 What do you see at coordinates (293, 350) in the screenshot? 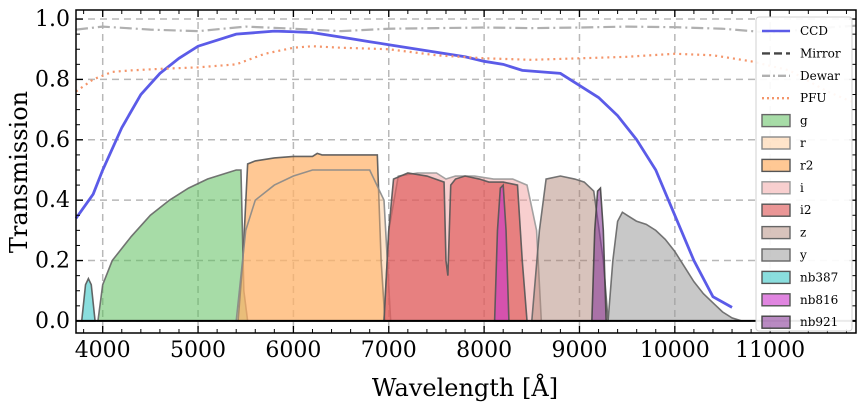
I see `x-tick-label: 6000` at bounding box center [293, 350].